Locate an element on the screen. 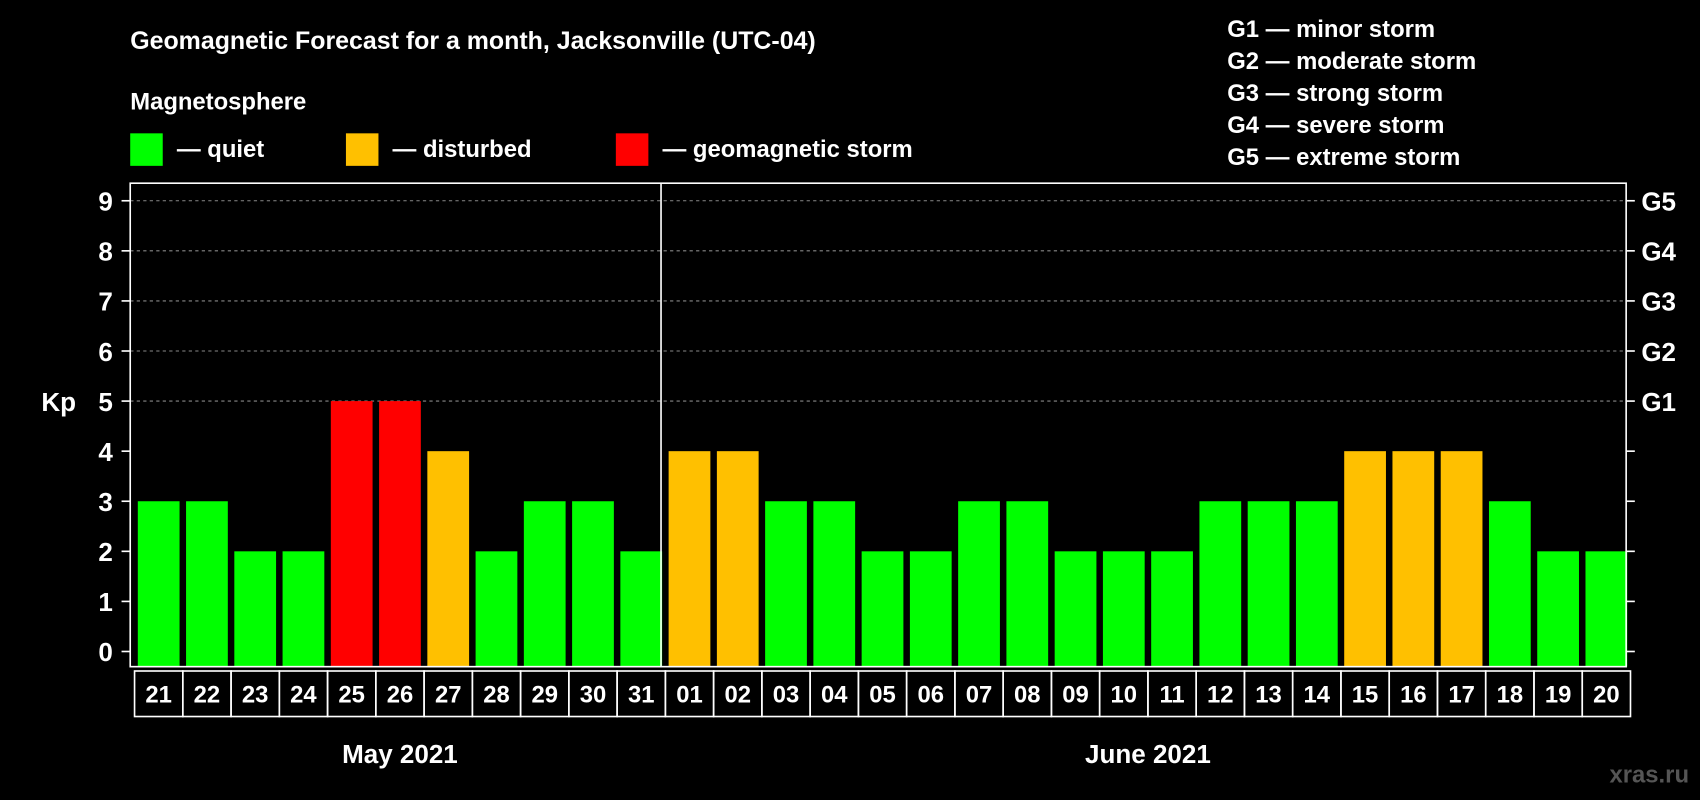  right-tick-label: G1 is located at coordinates (1658, 402).